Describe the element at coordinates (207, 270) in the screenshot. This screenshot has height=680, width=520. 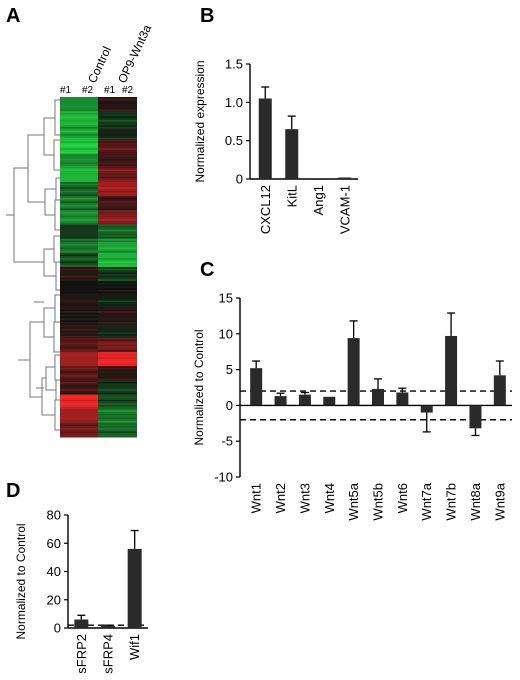
I see `panel-c-letter: C` at that location.